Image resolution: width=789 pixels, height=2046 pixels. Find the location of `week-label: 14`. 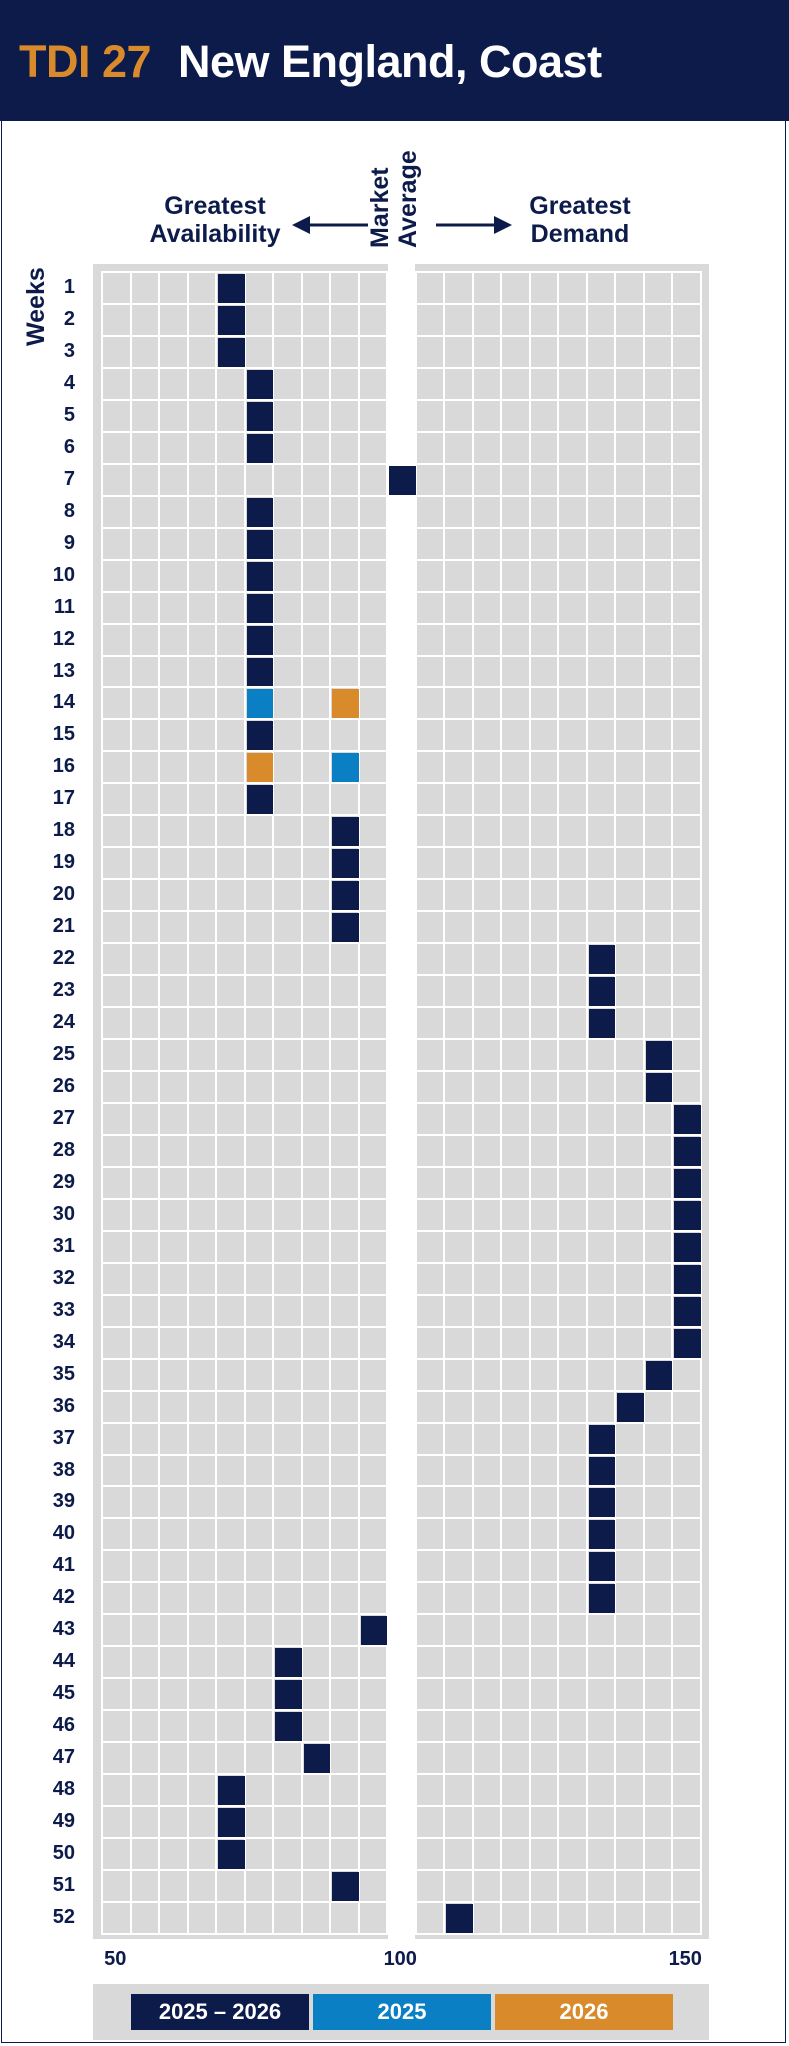

week-label: 14 is located at coordinates (63, 702).